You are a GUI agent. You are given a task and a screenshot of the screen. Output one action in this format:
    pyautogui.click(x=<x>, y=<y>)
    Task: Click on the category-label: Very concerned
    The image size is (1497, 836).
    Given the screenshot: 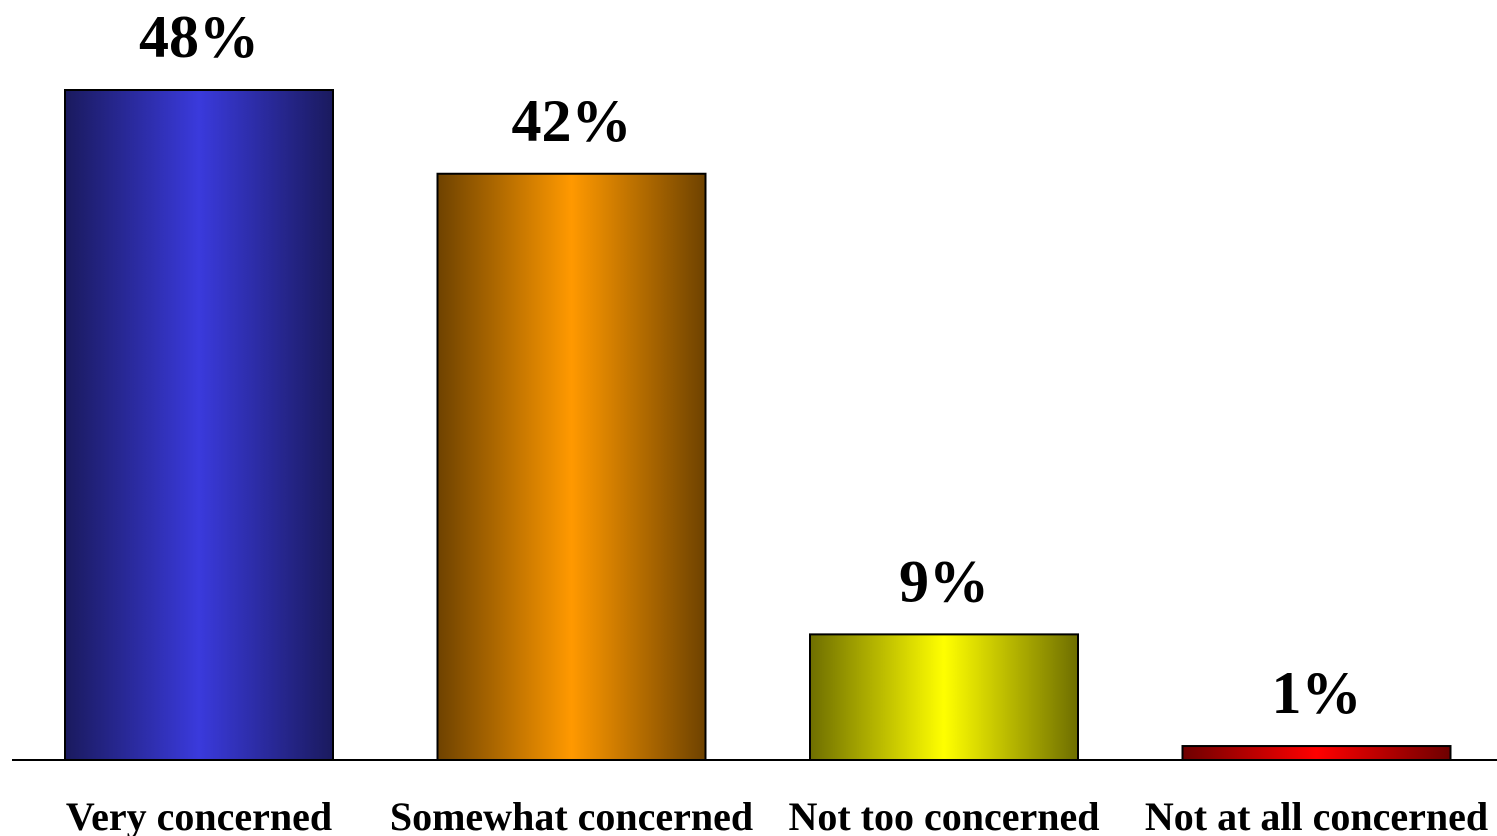 What is the action you would take?
    pyautogui.click(x=199, y=815)
    